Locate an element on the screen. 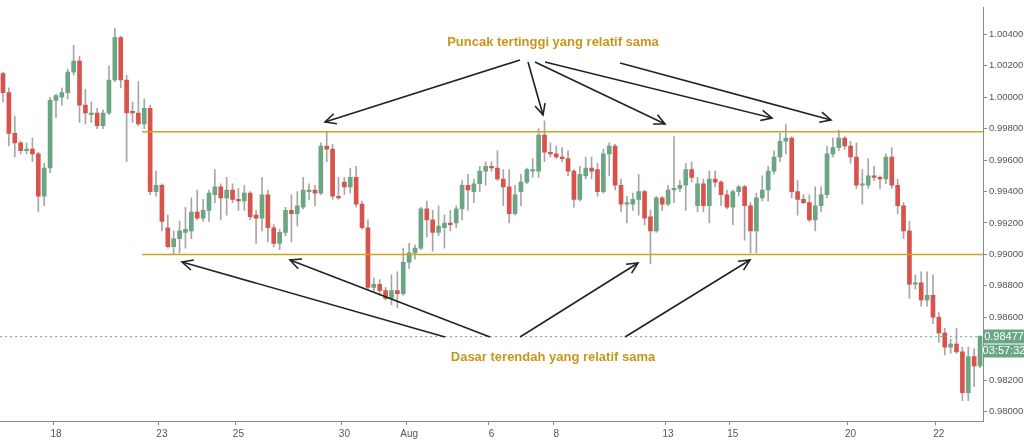 The image size is (1024, 443). y-tick-label: 0.99600 is located at coordinates (1006, 159).